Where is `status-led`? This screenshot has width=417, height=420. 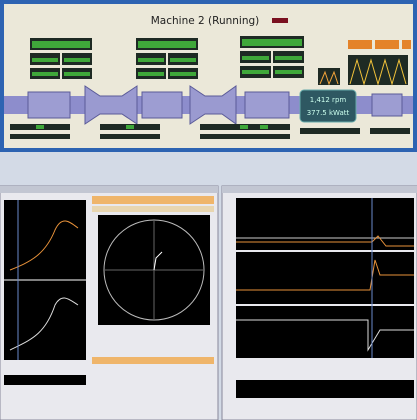
status-led is located at coordinates (280, 20).